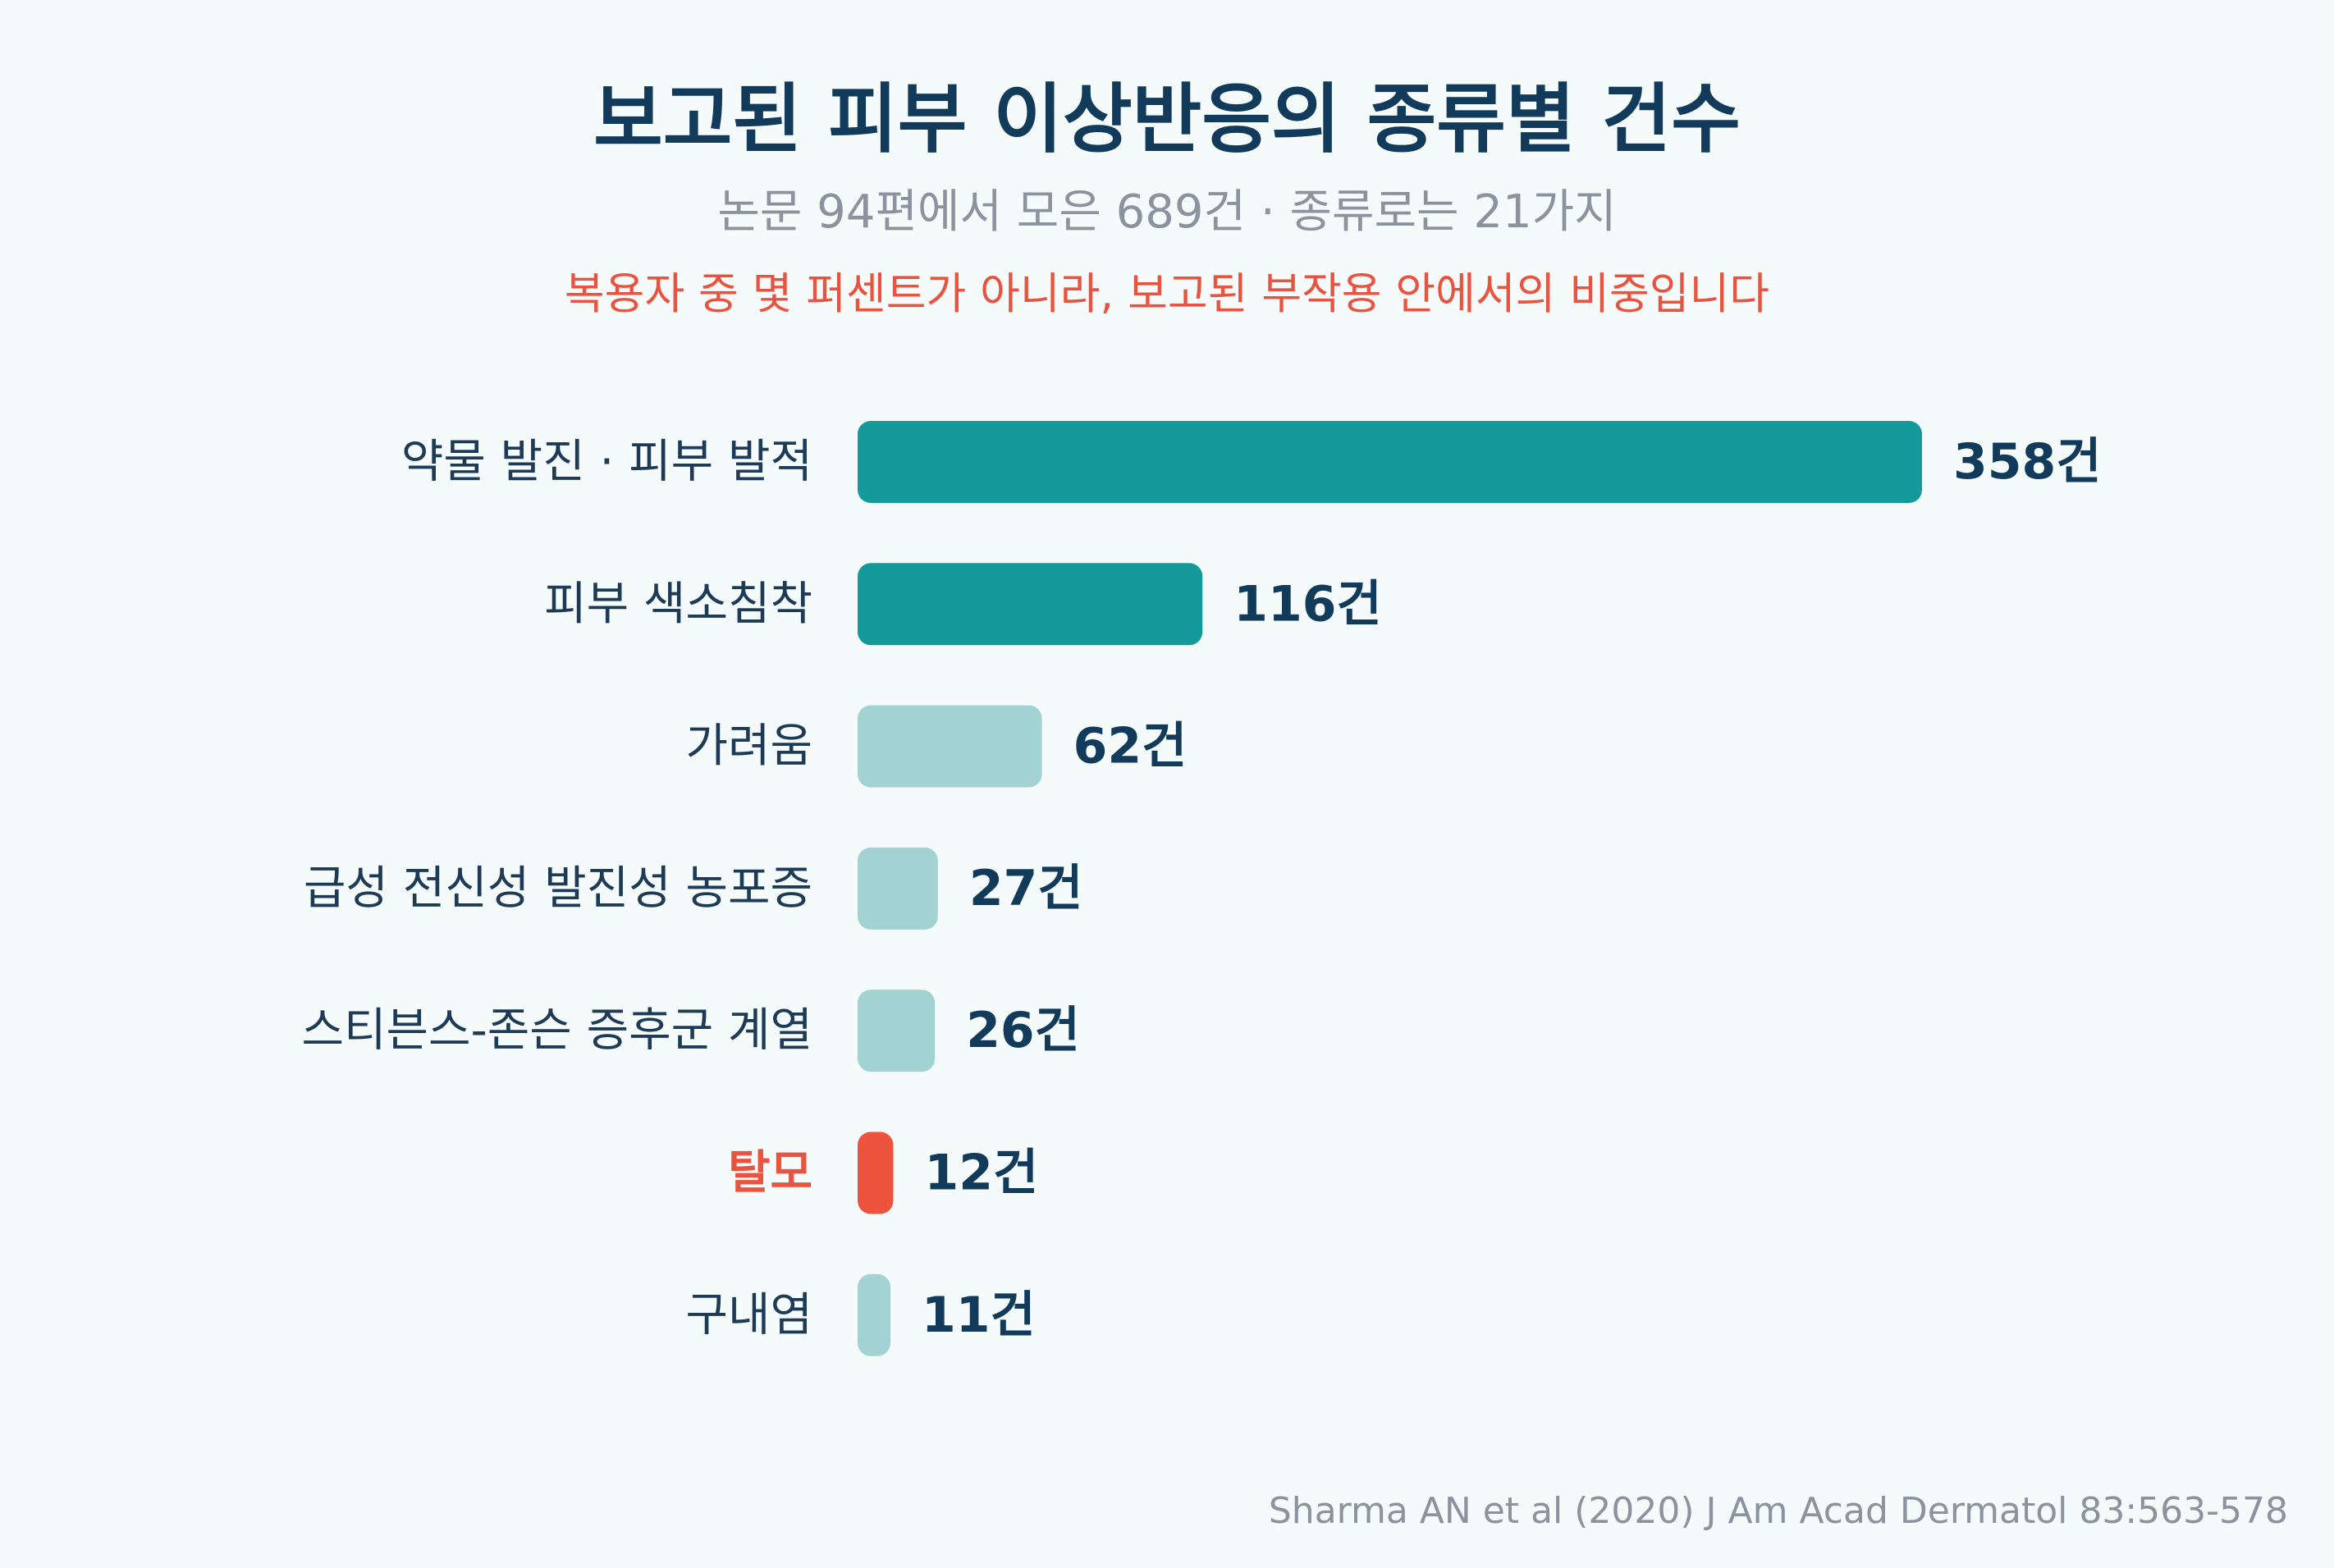  What do you see at coordinates (1167, 212) in the screenshot?
I see `chart-subtitle: 논문 94편에서 모은 689건 · 종류로는 21가지` at bounding box center [1167, 212].